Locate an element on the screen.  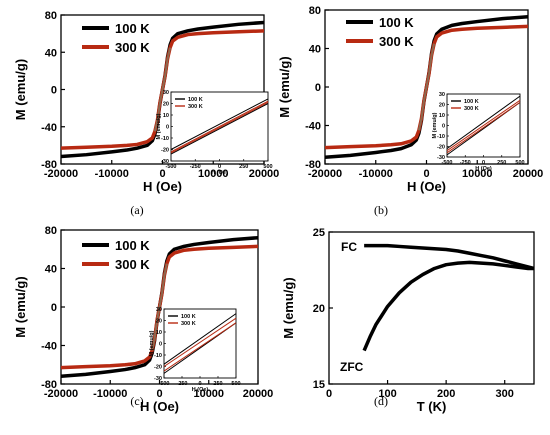
inset-y-tick-label: 10 is located at coordinates (442, 116).